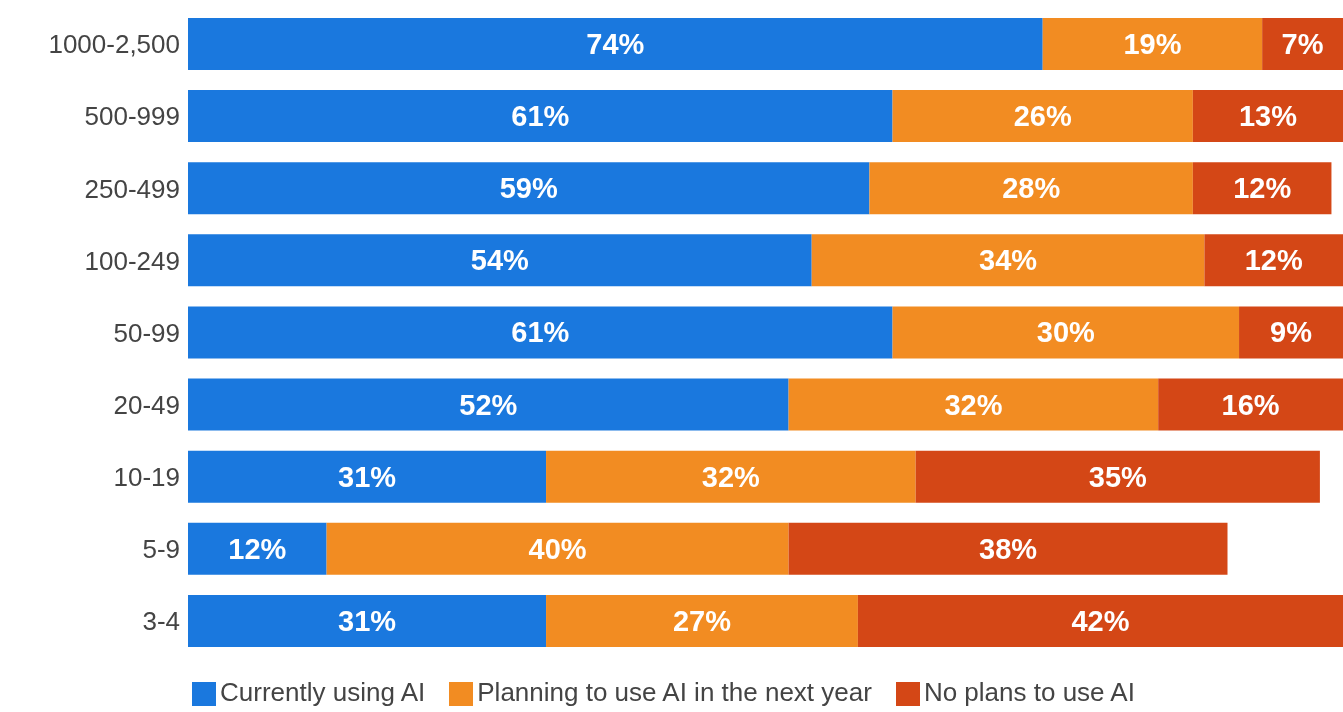  I want to click on legend-label: No plans to use AI, so click(1029, 692).